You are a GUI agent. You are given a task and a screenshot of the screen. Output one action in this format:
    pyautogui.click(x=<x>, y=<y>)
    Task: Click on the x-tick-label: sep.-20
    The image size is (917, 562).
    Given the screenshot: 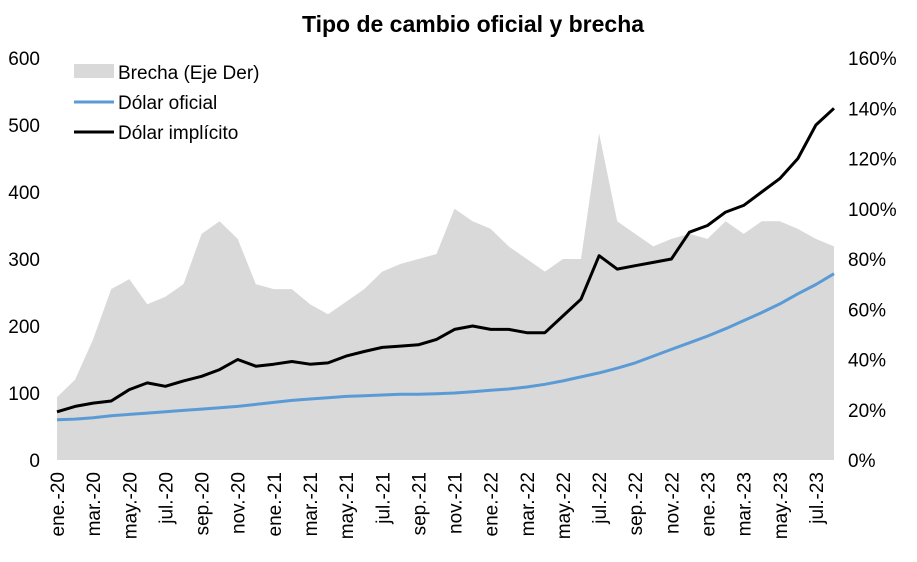 What is the action you would take?
    pyautogui.click(x=203, y=503)
    